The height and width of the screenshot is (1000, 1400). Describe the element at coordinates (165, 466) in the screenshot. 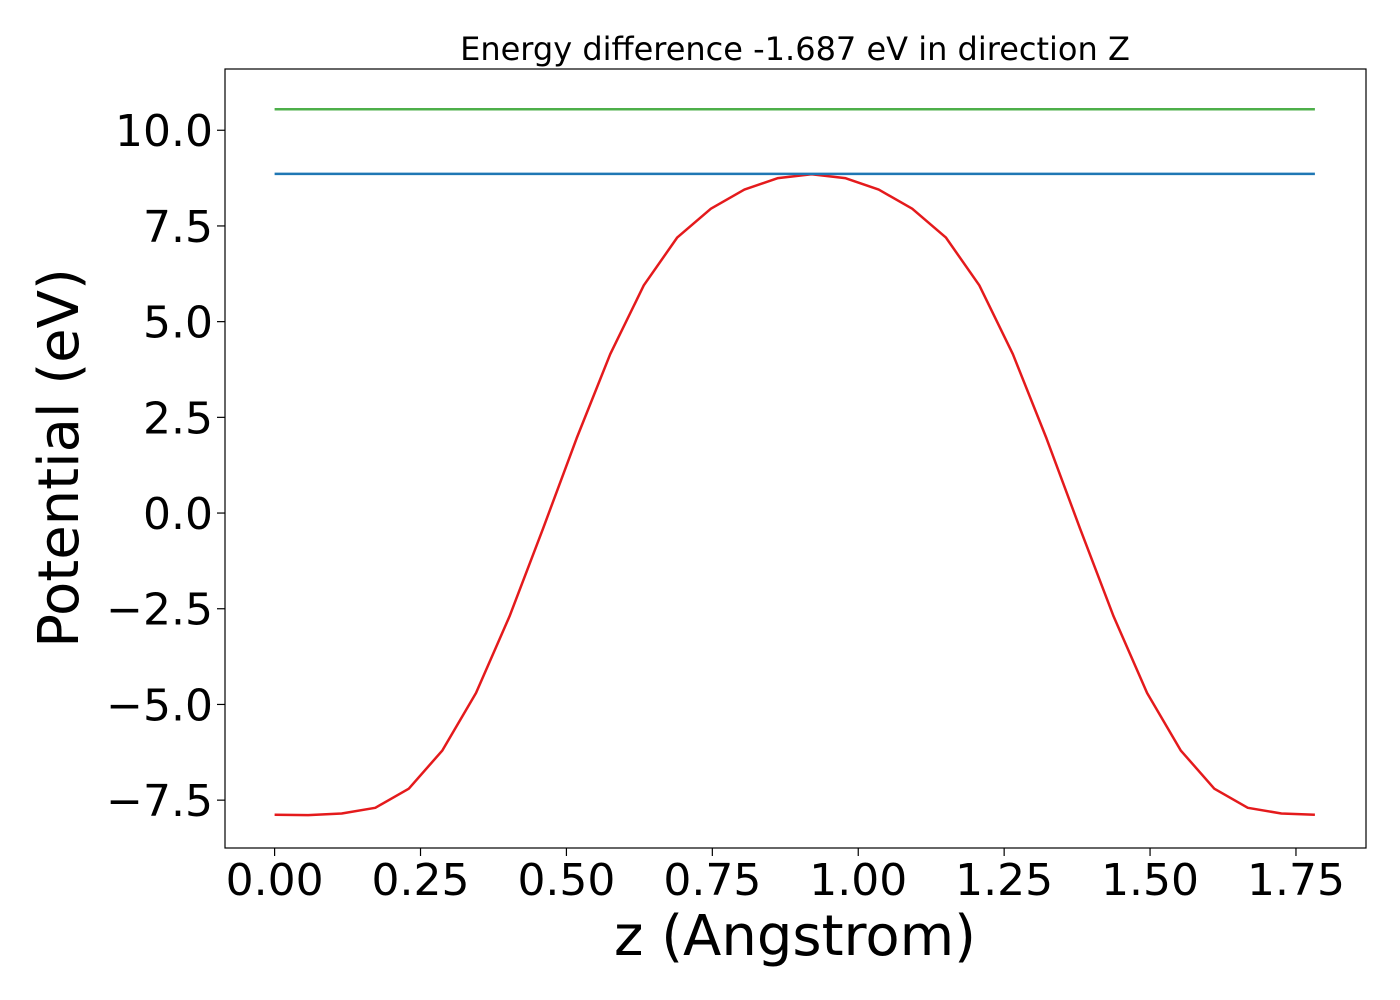

I see `y-axis-ticks: −7.5 −5.0 −2.5 0.0 2.5 5.0 7.5 10.0` at that location.